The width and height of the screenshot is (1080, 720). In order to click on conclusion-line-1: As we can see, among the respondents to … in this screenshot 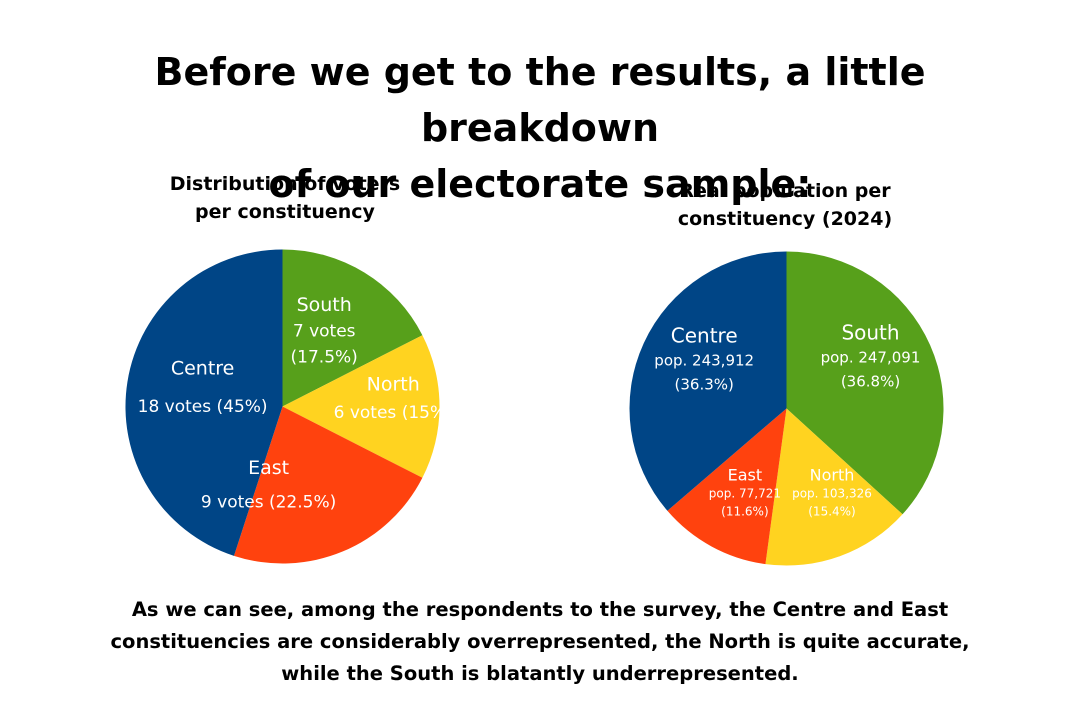, I will do `click(540, 609)`.